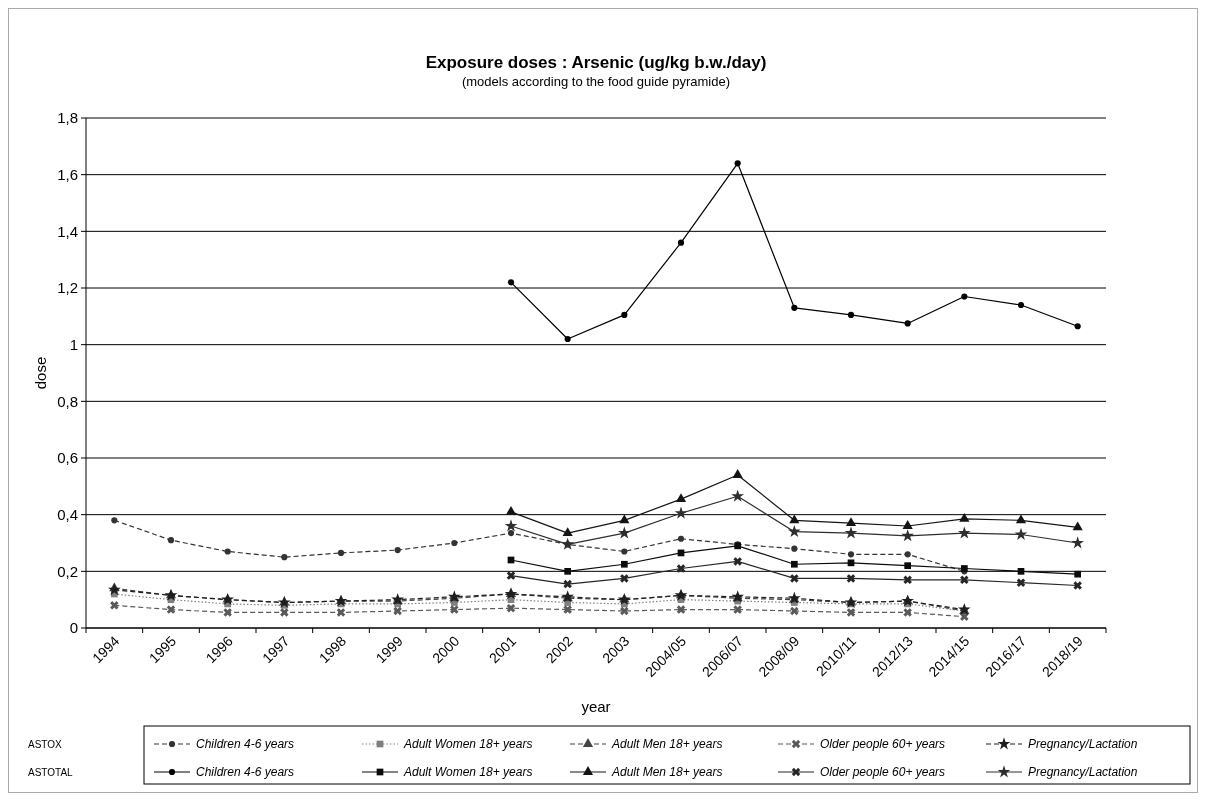 The width and height of the screenshot is (1206, 801). Describe the element at coordinates (596, 706) in the screenshot. I see `x-axis-title: year` at that location.